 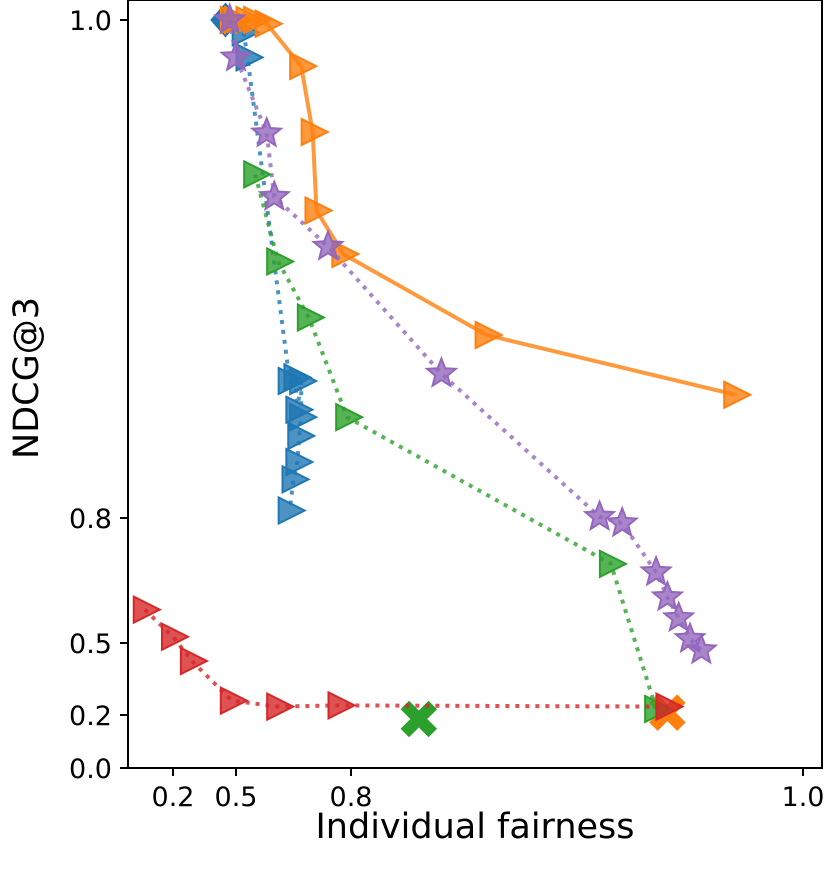 I want to click on series-line-blue, so click(x=272, y=271).